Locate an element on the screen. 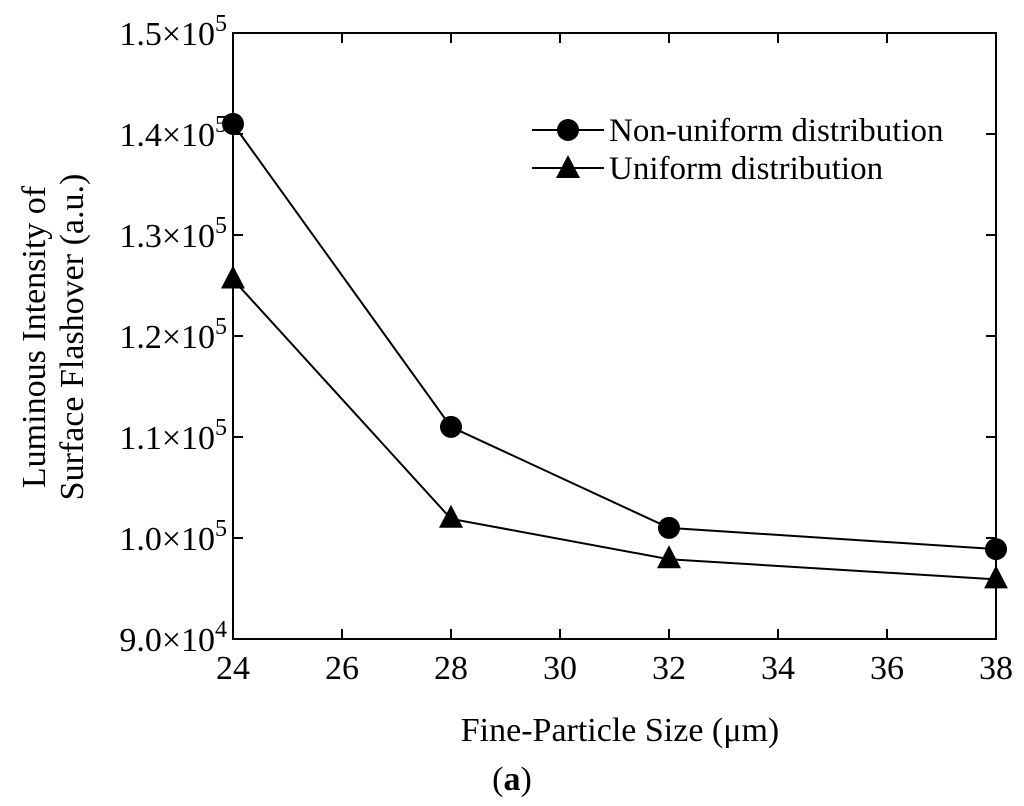 This screenshot has width=1024, height=806. y-tick-label-1: 1.0×10⁵ is located at coordinates (173, 537).